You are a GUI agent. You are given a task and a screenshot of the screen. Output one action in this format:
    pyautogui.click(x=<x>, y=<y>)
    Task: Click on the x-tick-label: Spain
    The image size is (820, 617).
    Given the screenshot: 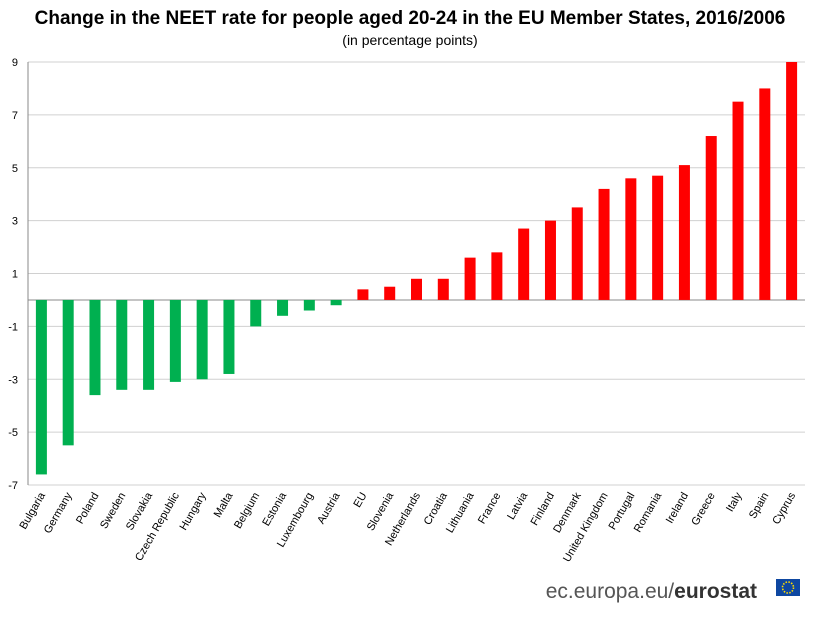 What is the action you would take?
    pyautogui.click(x=759, y=506)
    